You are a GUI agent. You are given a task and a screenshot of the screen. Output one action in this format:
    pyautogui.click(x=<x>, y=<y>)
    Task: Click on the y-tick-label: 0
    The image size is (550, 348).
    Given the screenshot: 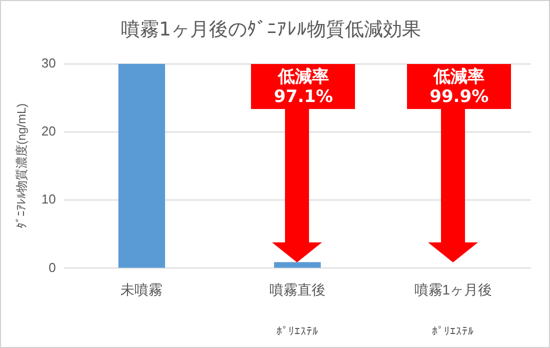 What is the action you would take?
    pyautogui.click(x=52, y=267)
    